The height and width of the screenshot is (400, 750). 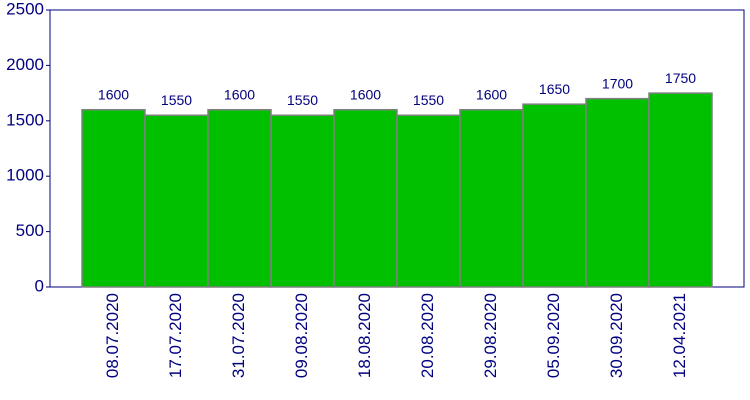 I want to click on x-tick-label: 18.08.2020, so click(x=364, y=335).